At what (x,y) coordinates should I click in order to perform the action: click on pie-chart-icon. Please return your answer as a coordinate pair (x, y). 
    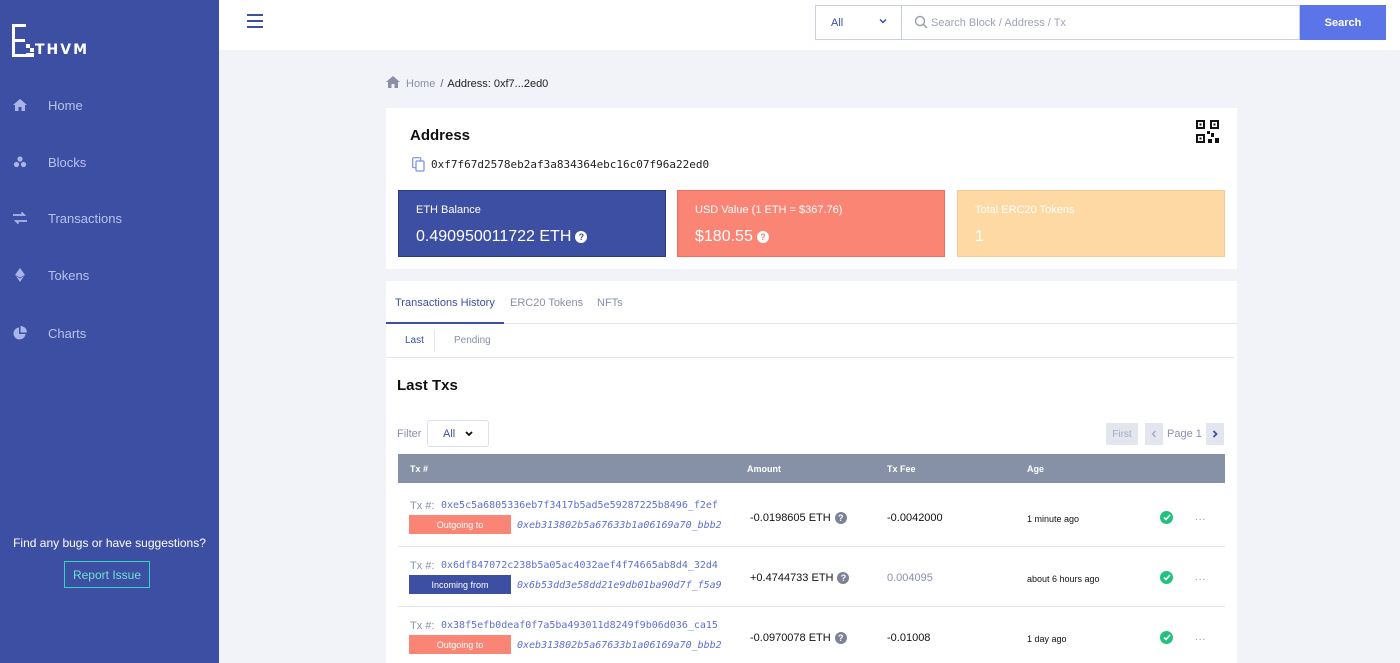
    Looking at the image, I should click on (20, 333).